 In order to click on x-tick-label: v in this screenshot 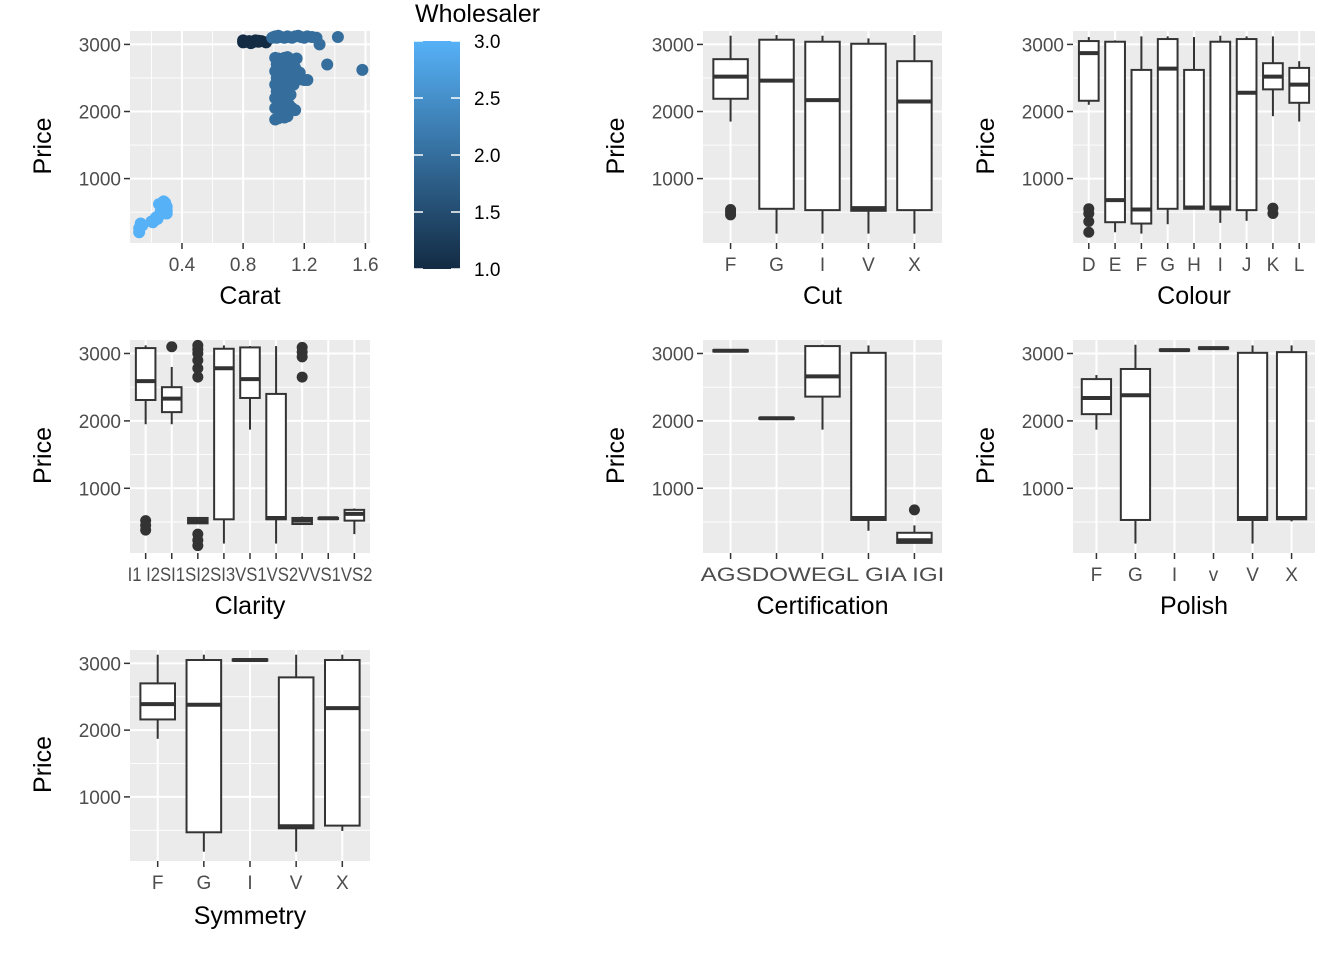, I will do `click(1214, 575)`.